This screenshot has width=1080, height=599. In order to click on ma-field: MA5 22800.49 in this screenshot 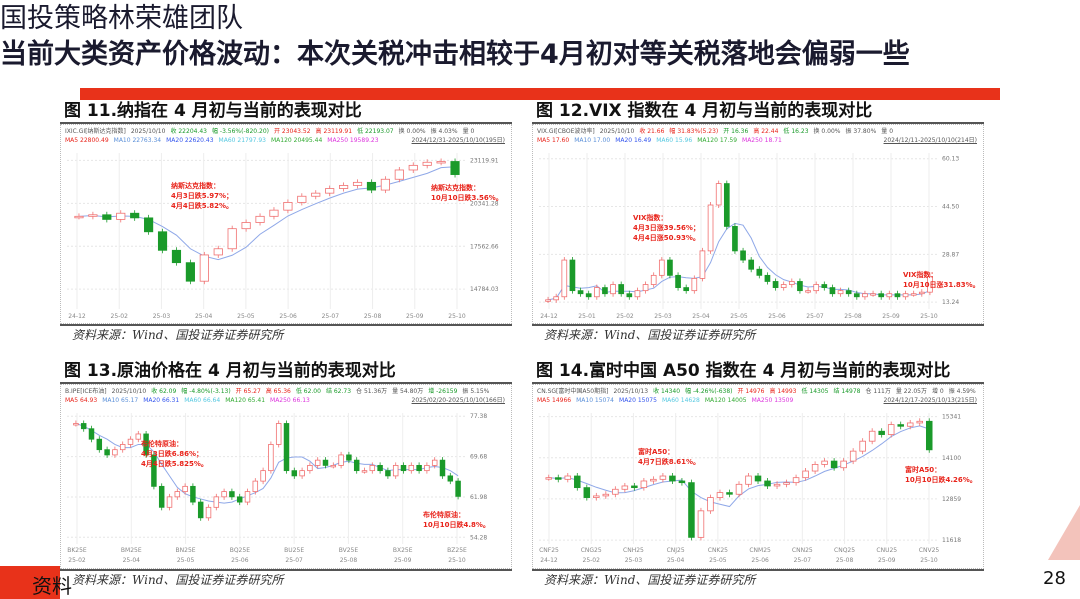, I will do `click(87, 140)`.